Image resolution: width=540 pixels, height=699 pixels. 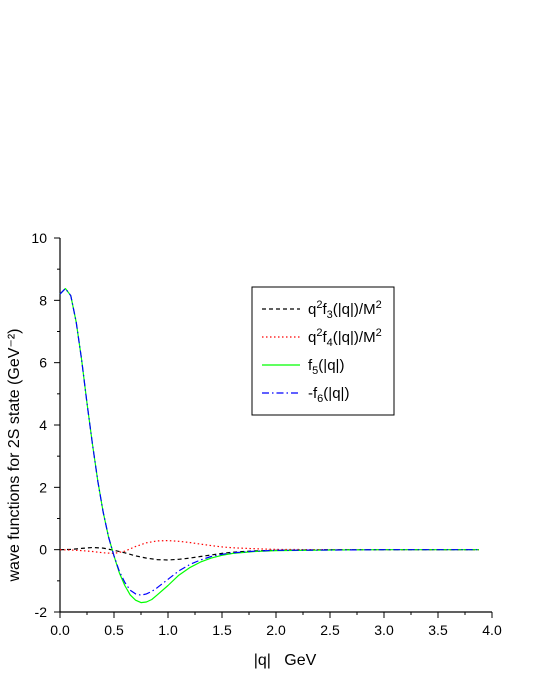 I want to click on x-tick-label: 0.5, so click(x=114, y=630).